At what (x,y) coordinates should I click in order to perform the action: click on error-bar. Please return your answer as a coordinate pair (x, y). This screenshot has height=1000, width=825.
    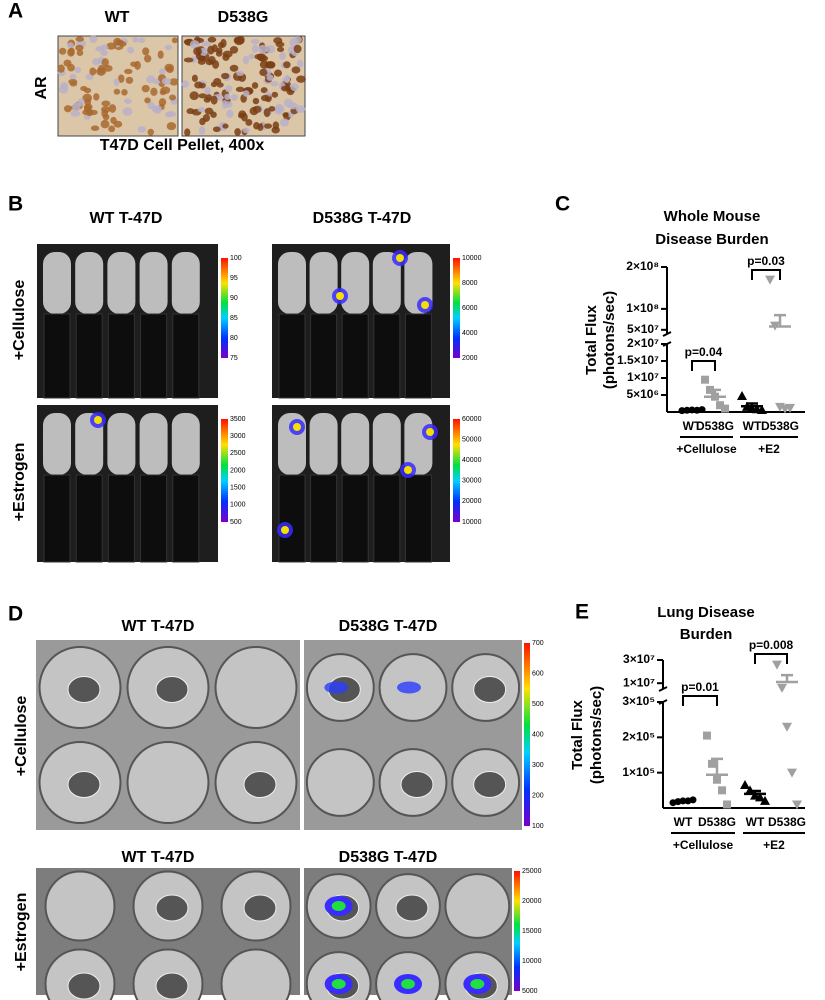
    Looking at the image, I should click on (717, 766).